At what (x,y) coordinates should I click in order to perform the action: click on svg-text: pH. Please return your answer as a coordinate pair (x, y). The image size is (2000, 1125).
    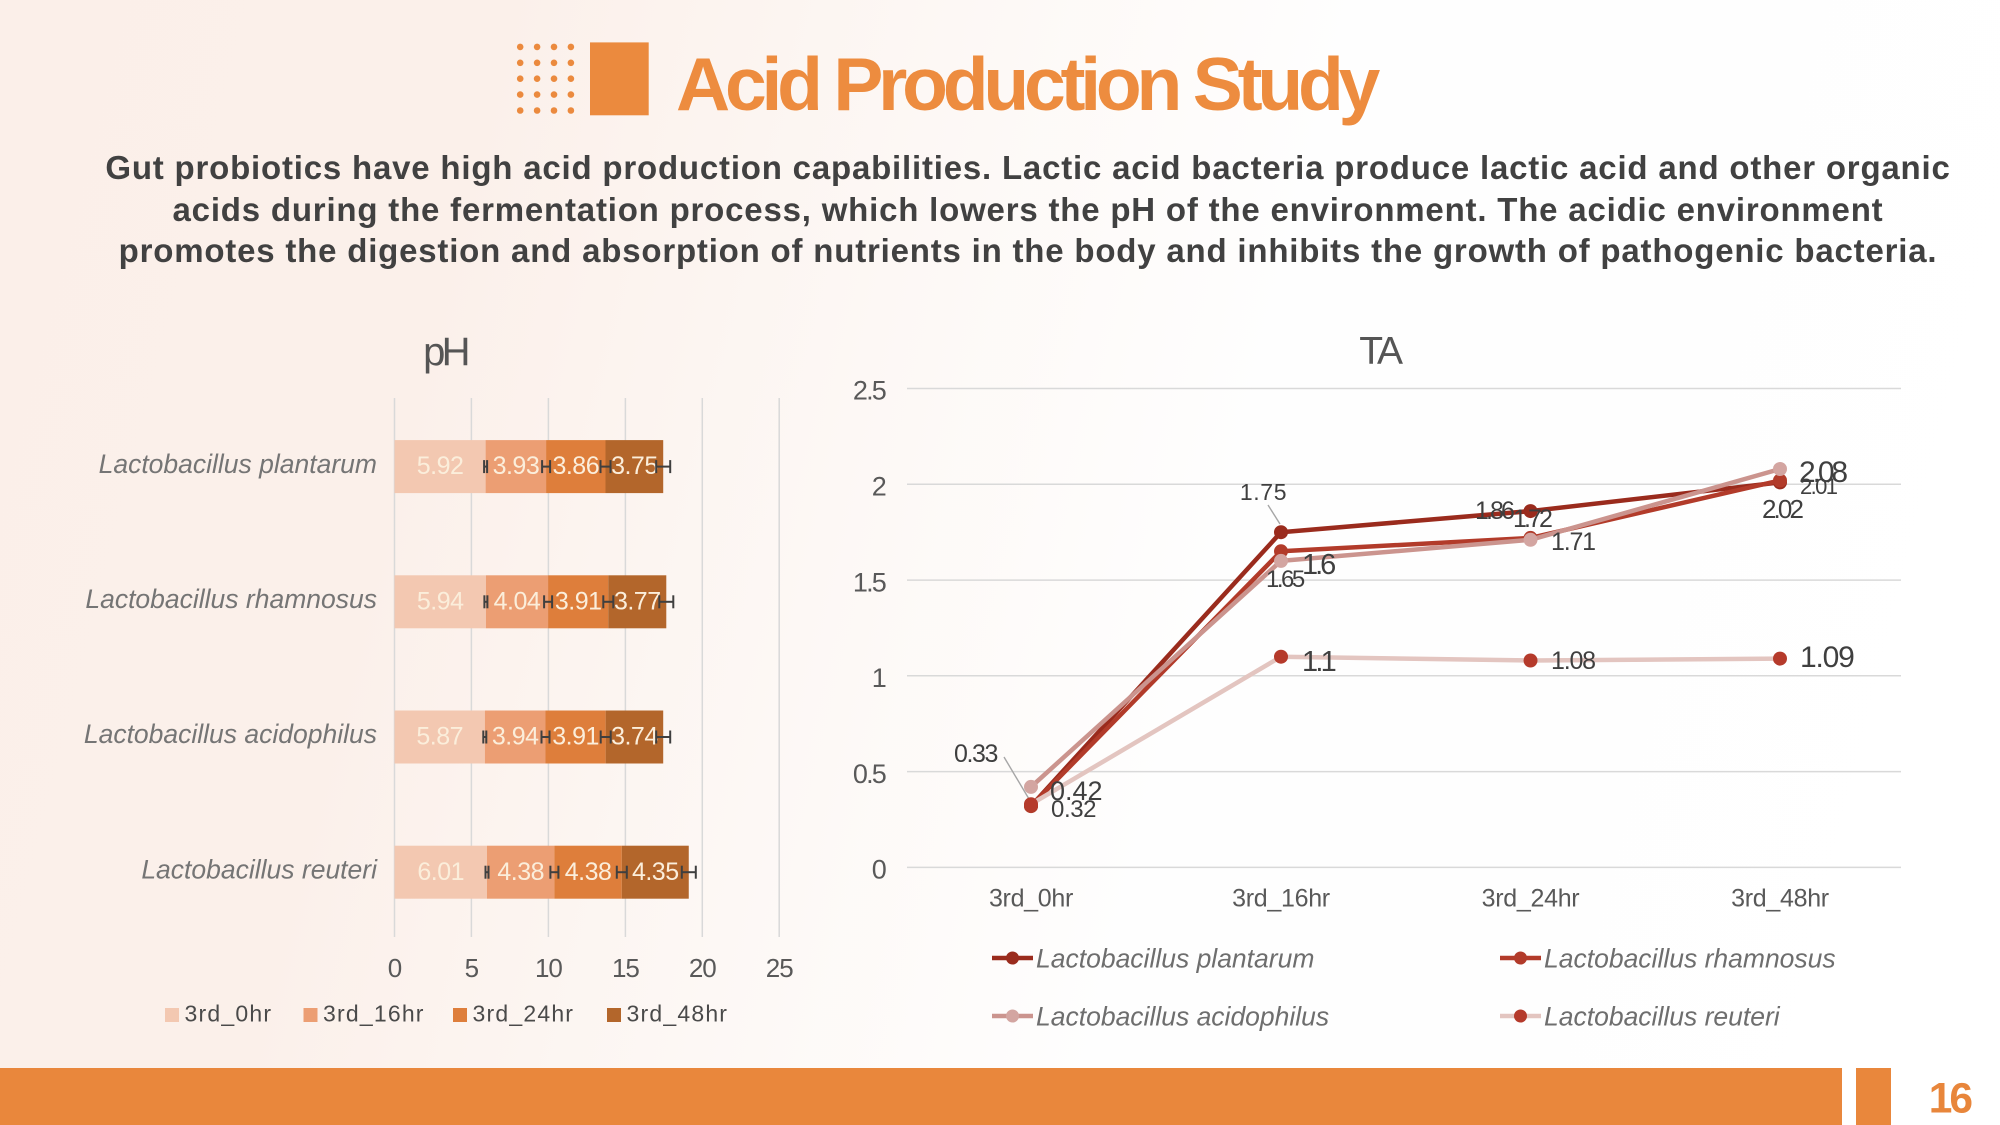
    Looking at the image, I should click on (445, 352).